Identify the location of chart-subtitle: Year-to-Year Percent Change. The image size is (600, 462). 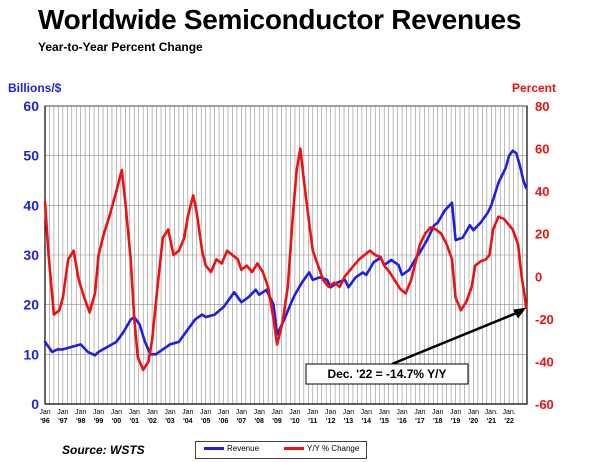
(120, 47).